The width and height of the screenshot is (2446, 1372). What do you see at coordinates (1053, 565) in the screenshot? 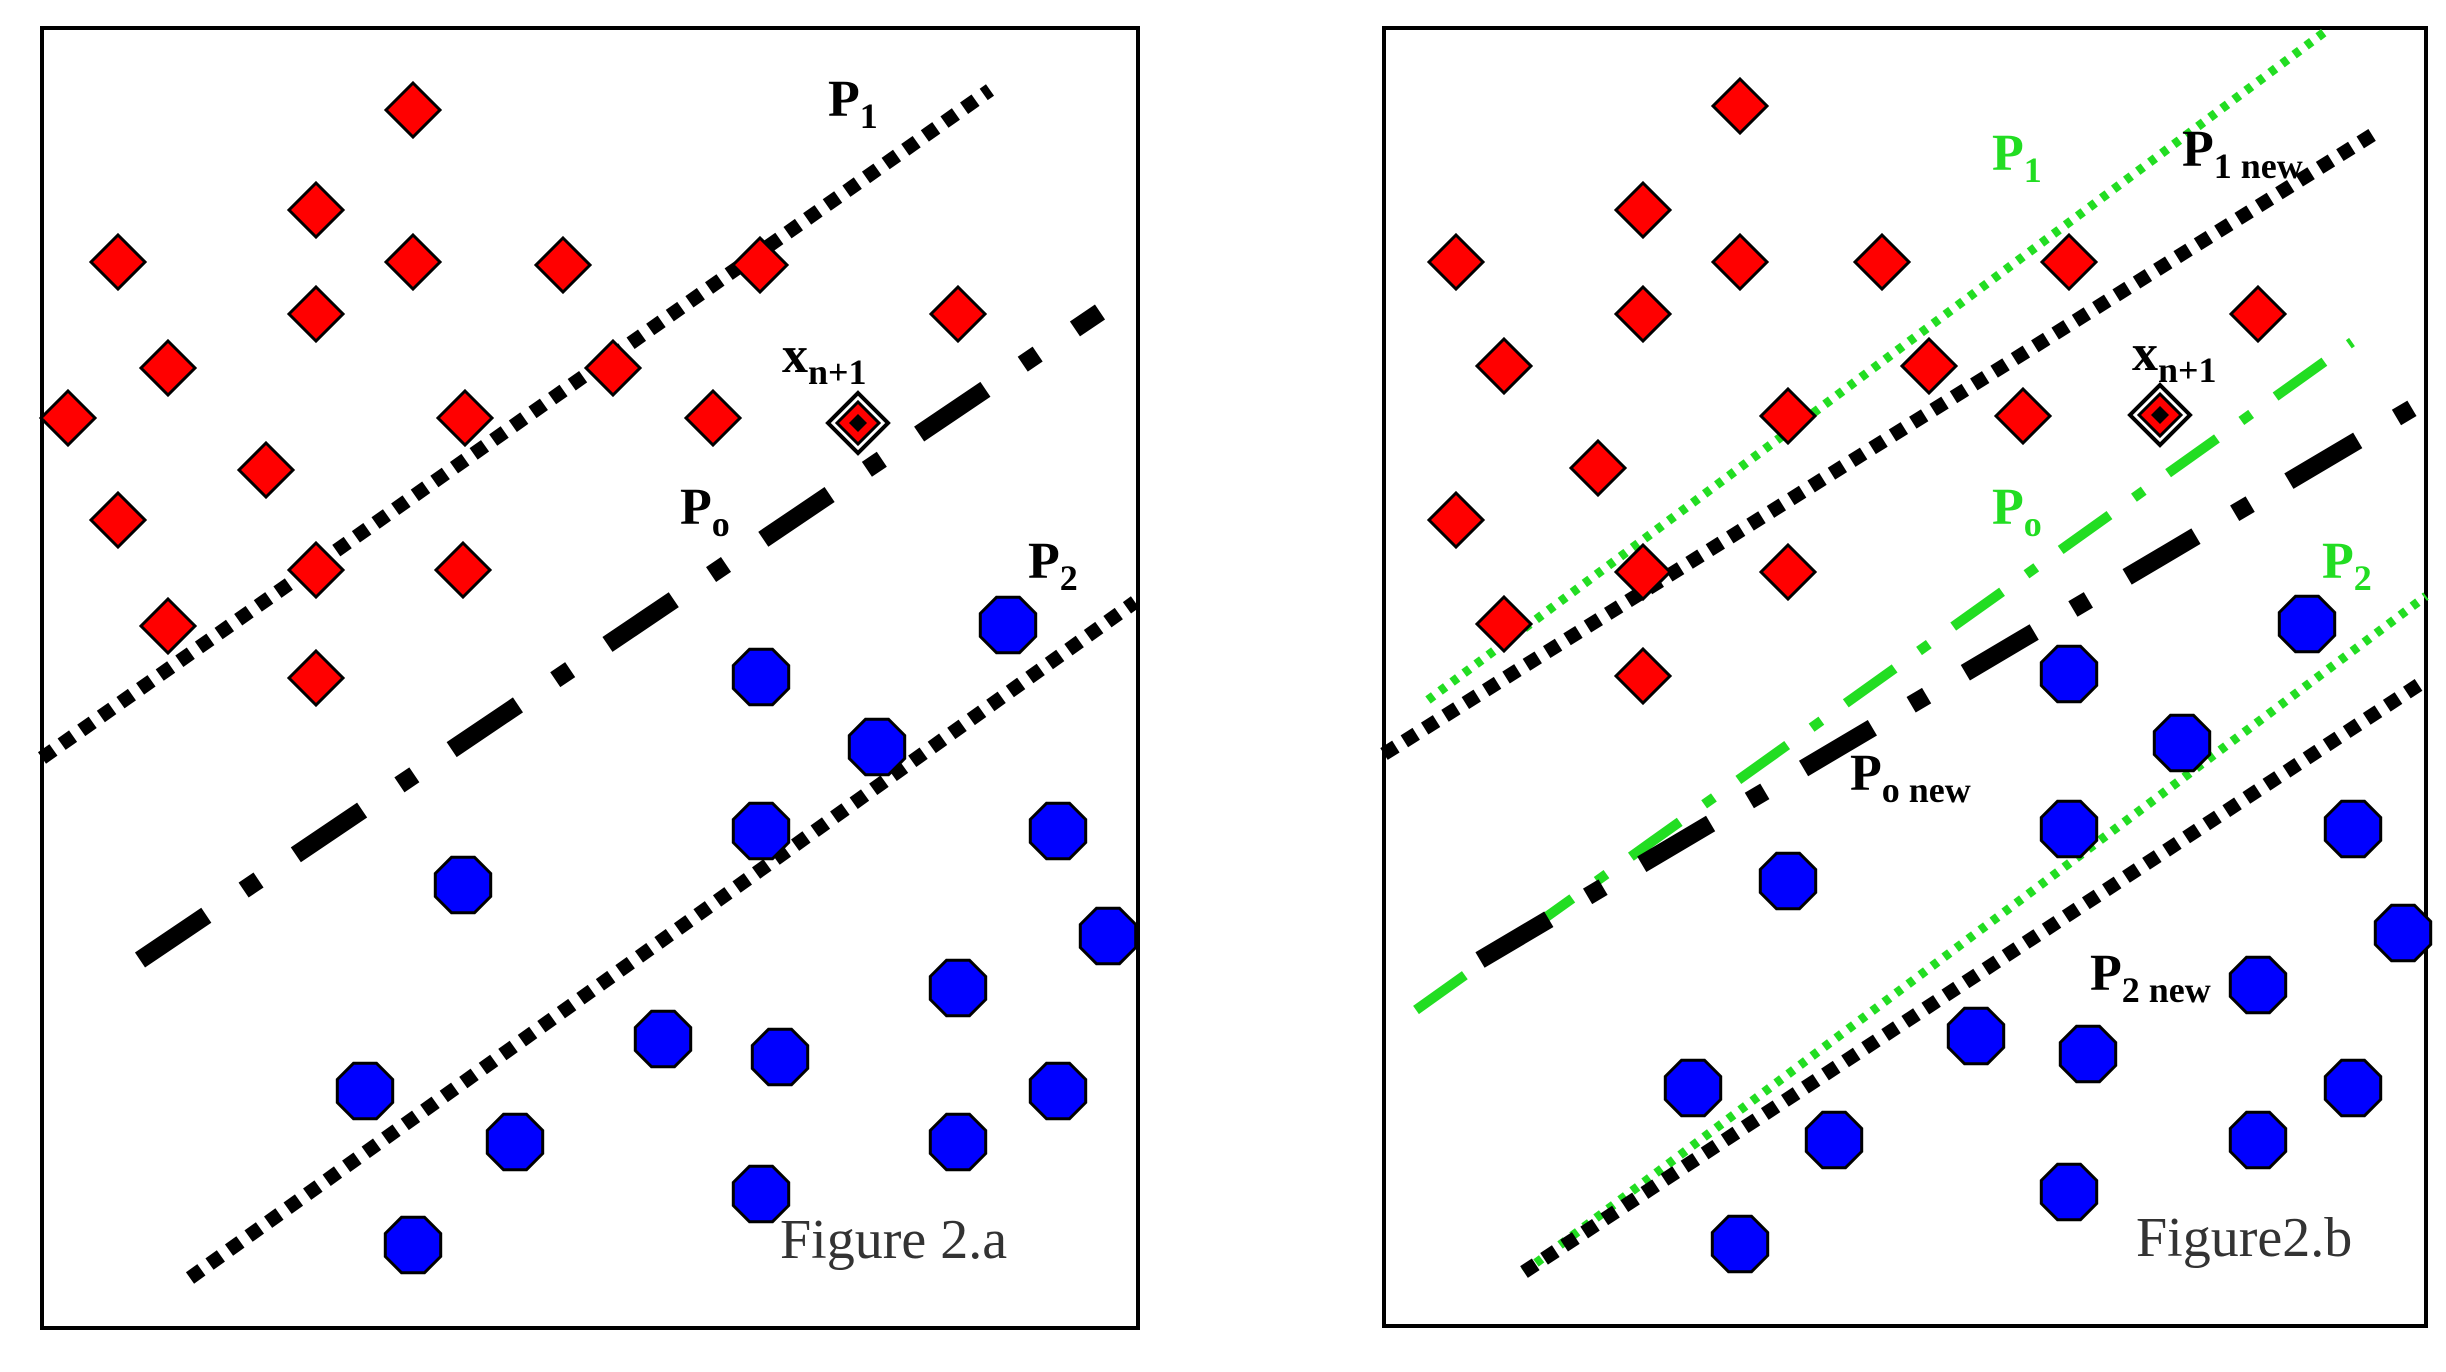
I see `panel-a-label-p2: P2` at bounding box center [1053, 565].